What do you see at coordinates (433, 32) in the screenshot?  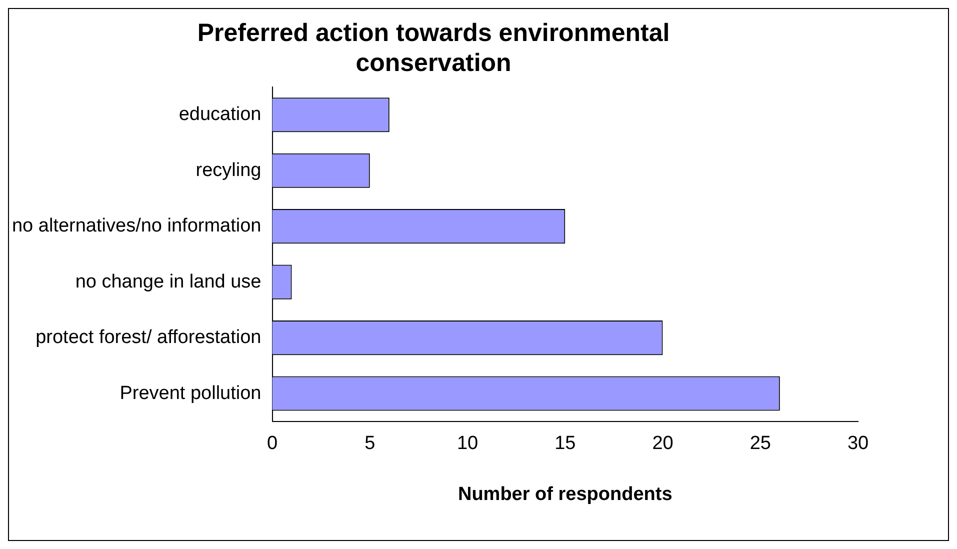 I see `text: Preferred action towards environmental` at bounding box center [433, 32].